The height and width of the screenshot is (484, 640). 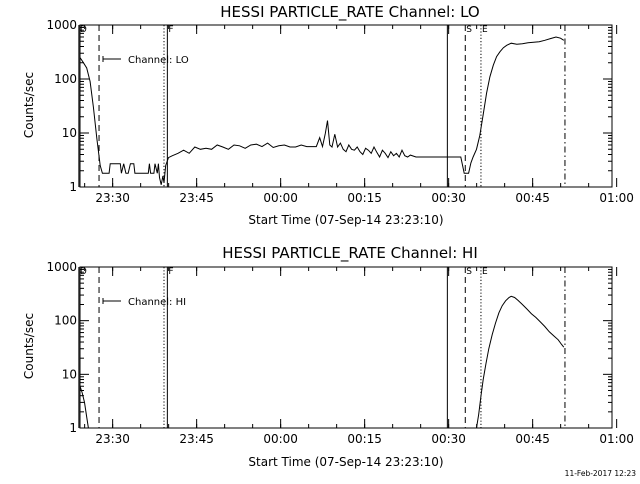 What do you see at coordinates (349, 12) in the screenshot?
I see `chart-title: HESSI PARTICLE_RATE Channel: LO` at bounding box center [349, 12].